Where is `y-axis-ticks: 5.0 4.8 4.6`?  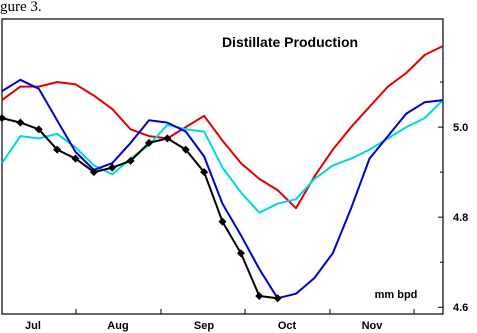 y-axis-ticks: 5.0 4.8 4.6 is located at coordinates (453, 197).